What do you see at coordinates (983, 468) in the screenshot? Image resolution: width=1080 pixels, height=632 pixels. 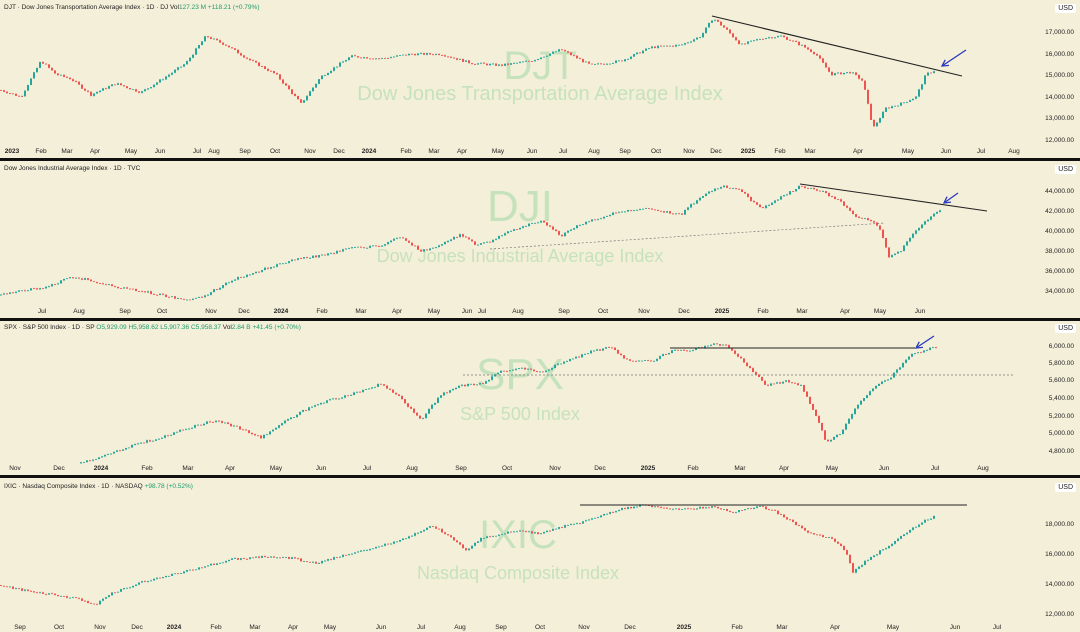 I see `x-tick-label: Aug` at bounding box center [983, 468].